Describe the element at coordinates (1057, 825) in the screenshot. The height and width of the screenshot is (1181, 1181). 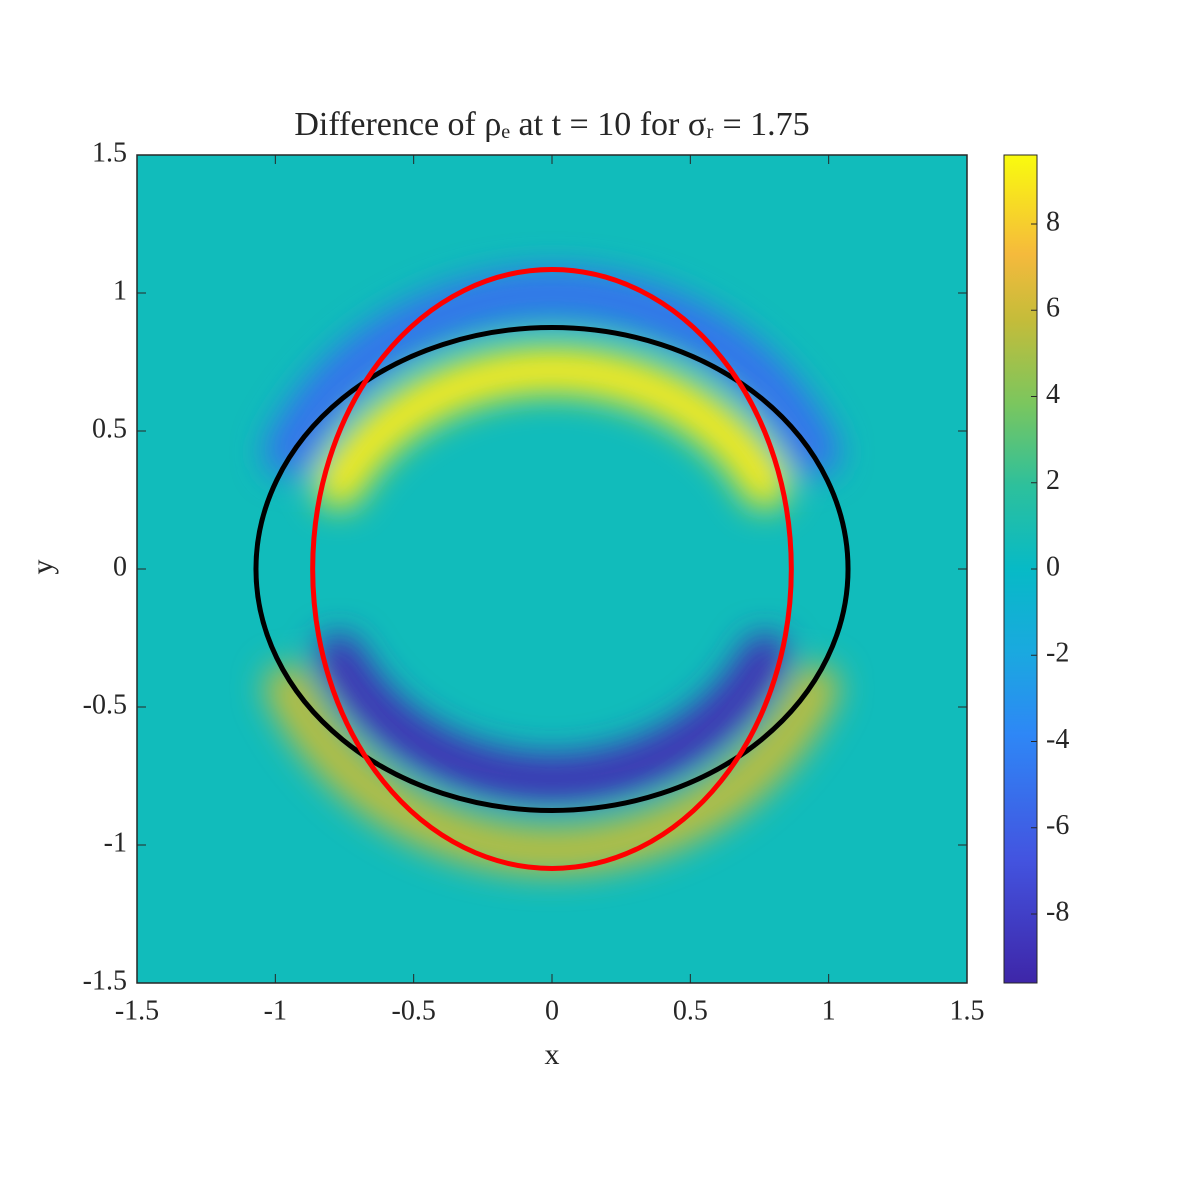
I see `colorbar-tick-label: -6` at that location.